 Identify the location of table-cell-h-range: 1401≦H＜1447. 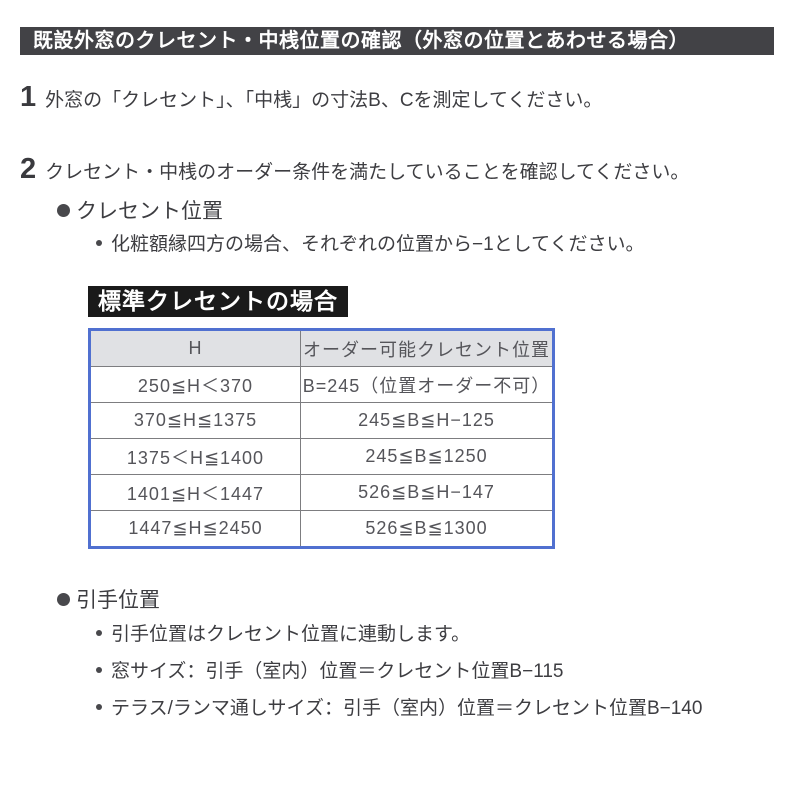
(195, 492).